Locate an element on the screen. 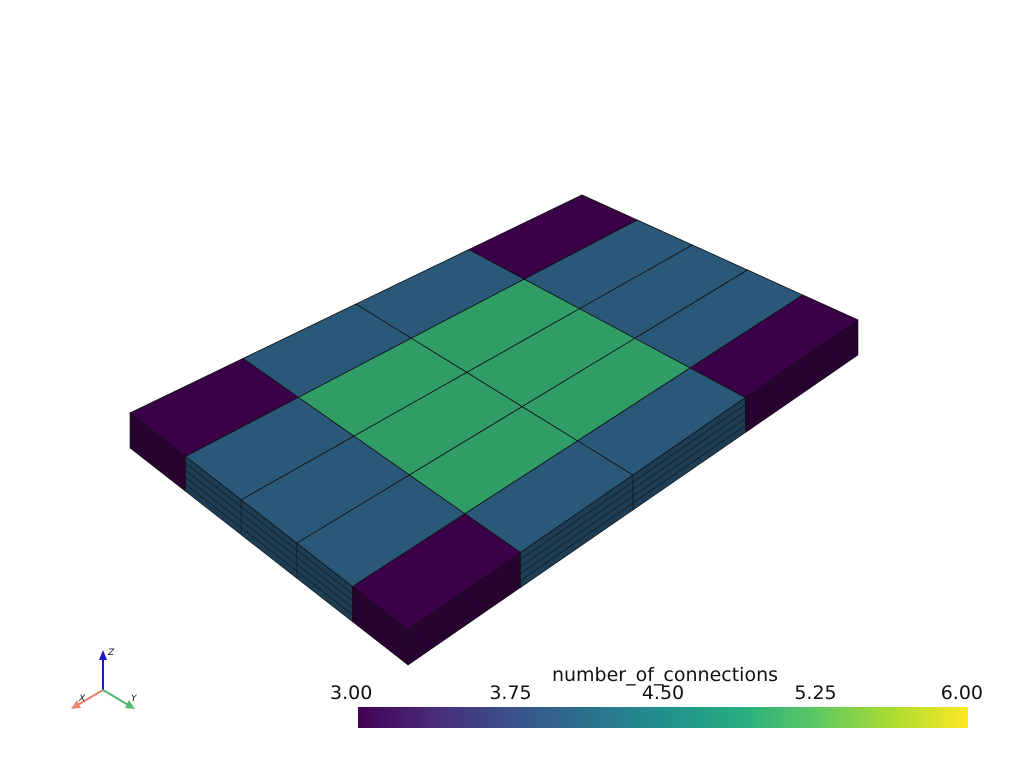  y-axis is located at coordinates (116, 698).